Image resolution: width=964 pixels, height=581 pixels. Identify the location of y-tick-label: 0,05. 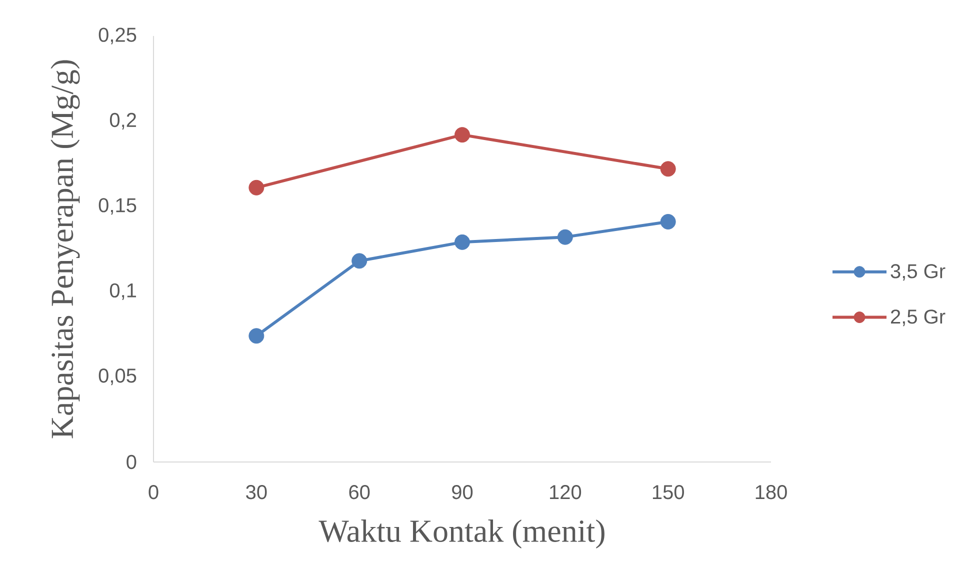
(117, 377).